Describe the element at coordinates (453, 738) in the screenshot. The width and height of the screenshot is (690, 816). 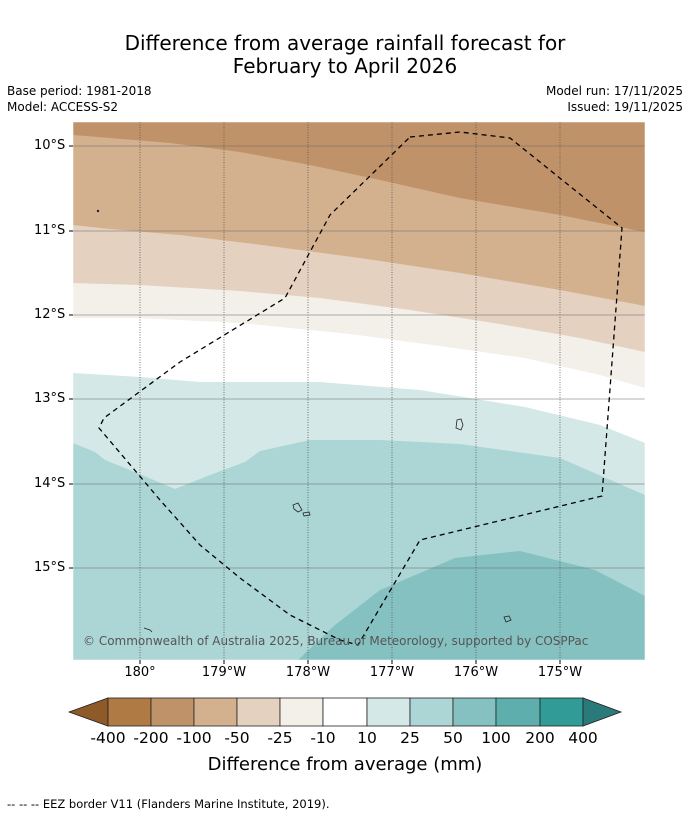
I see `colorbar-tick-label: 50` at that location.